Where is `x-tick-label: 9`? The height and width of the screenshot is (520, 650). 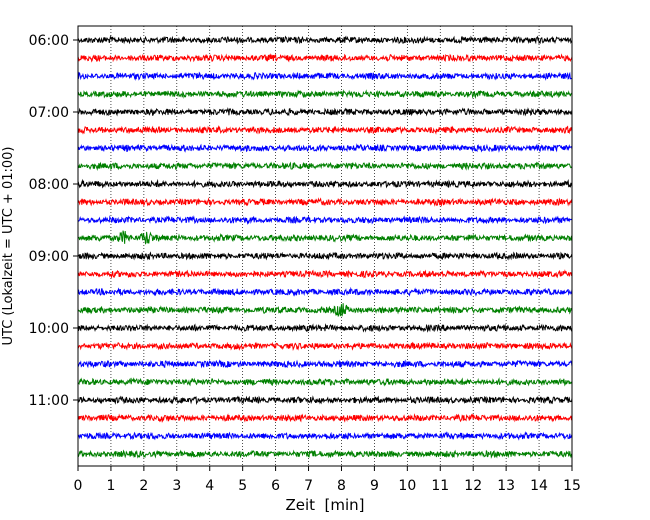
x-tick-label: 9 is located at coordinates (374, 486).